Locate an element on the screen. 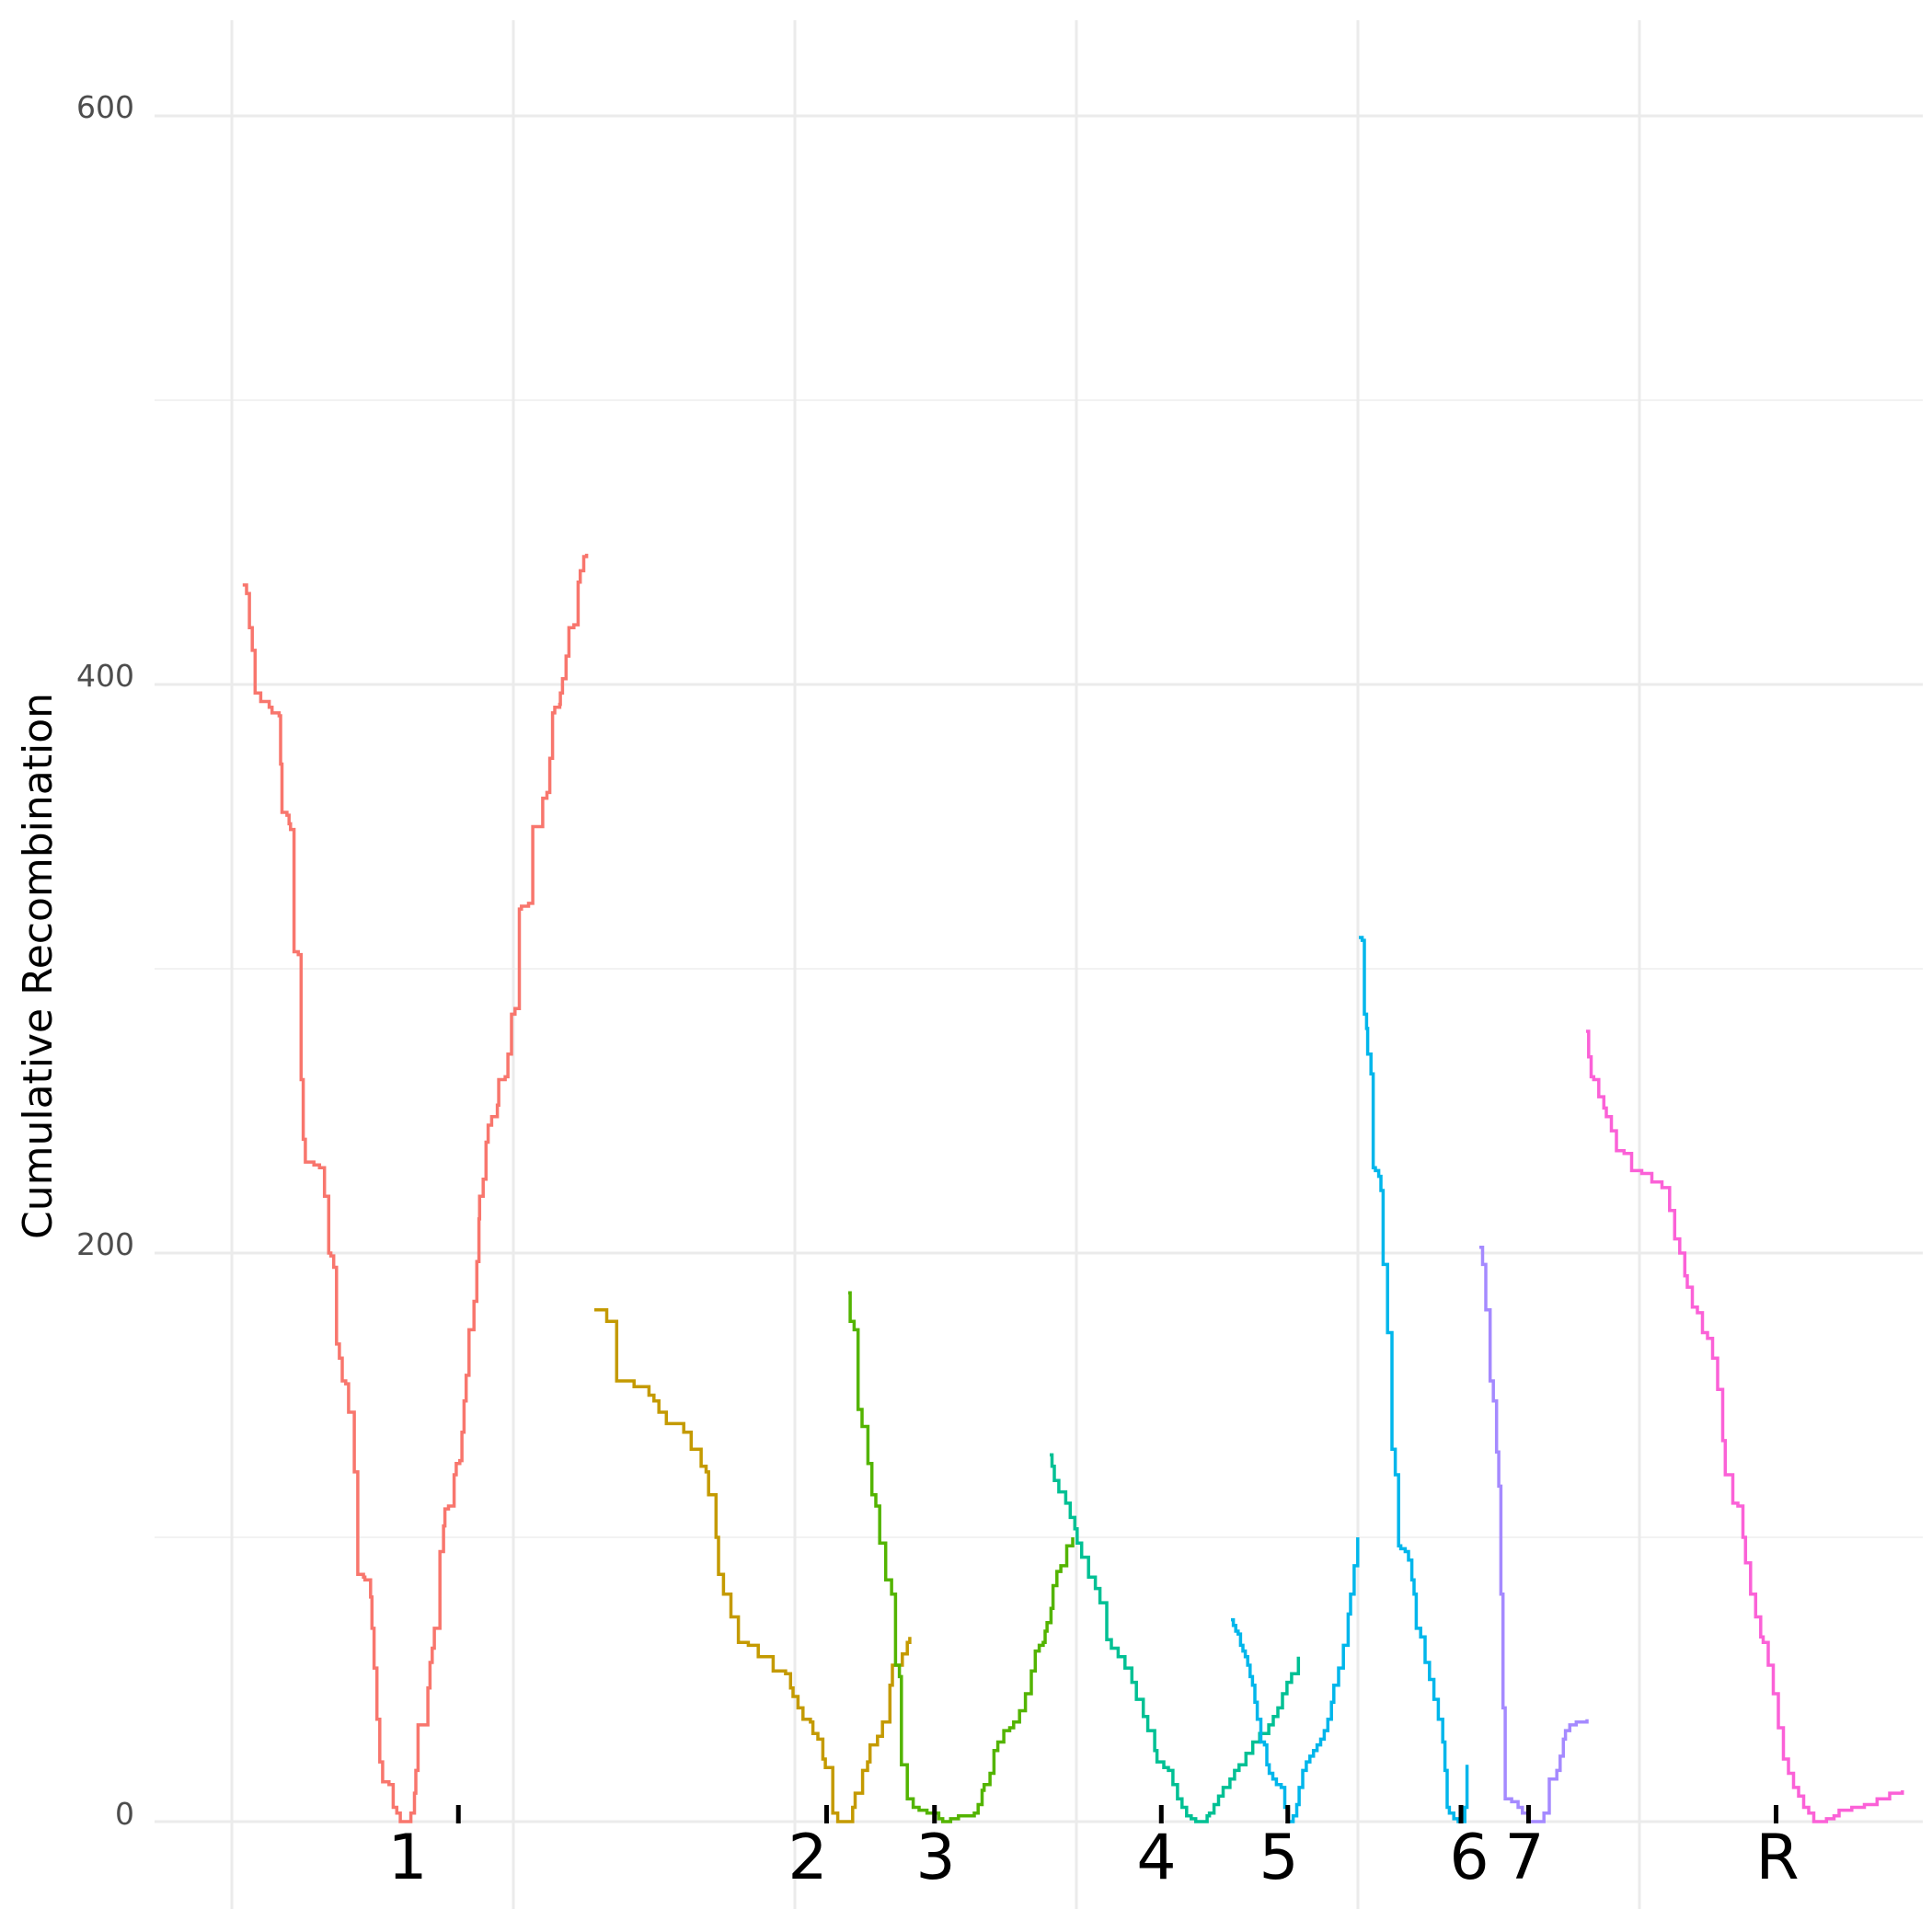 The image size is (1932, 1932). chromosome-label-3: 3 is located at coordinates (935, 1858).